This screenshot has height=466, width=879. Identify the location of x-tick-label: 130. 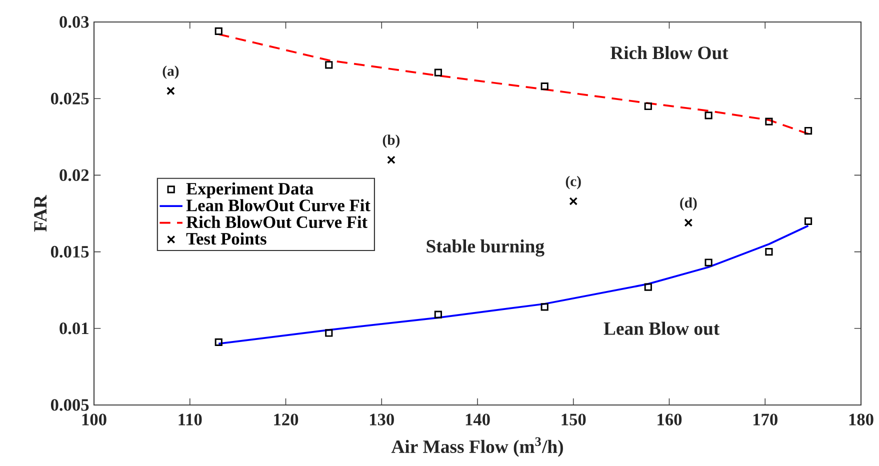
(382, 420).